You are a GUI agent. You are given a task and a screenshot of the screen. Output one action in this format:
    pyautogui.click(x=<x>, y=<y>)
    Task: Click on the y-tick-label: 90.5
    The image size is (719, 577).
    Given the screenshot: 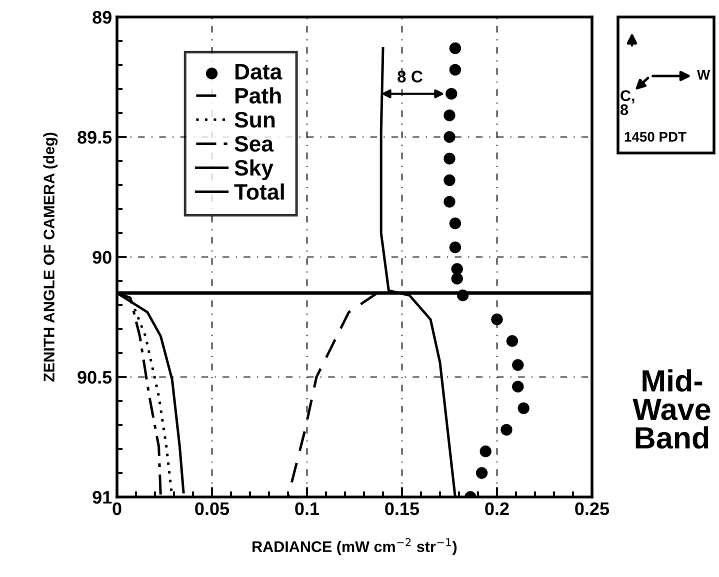 What is the action you would take?
    pyautogui.click(x=95, y=377)
    